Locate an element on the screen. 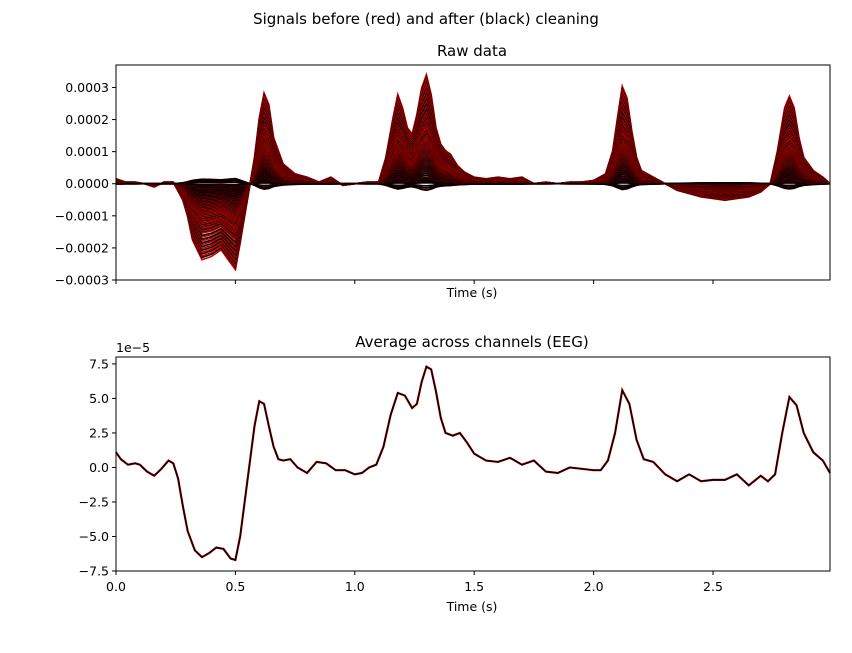 The width and height of the screenshot is (852, 653). raw-ytick-label: 0.0001 is located at coordinates (87, 151).